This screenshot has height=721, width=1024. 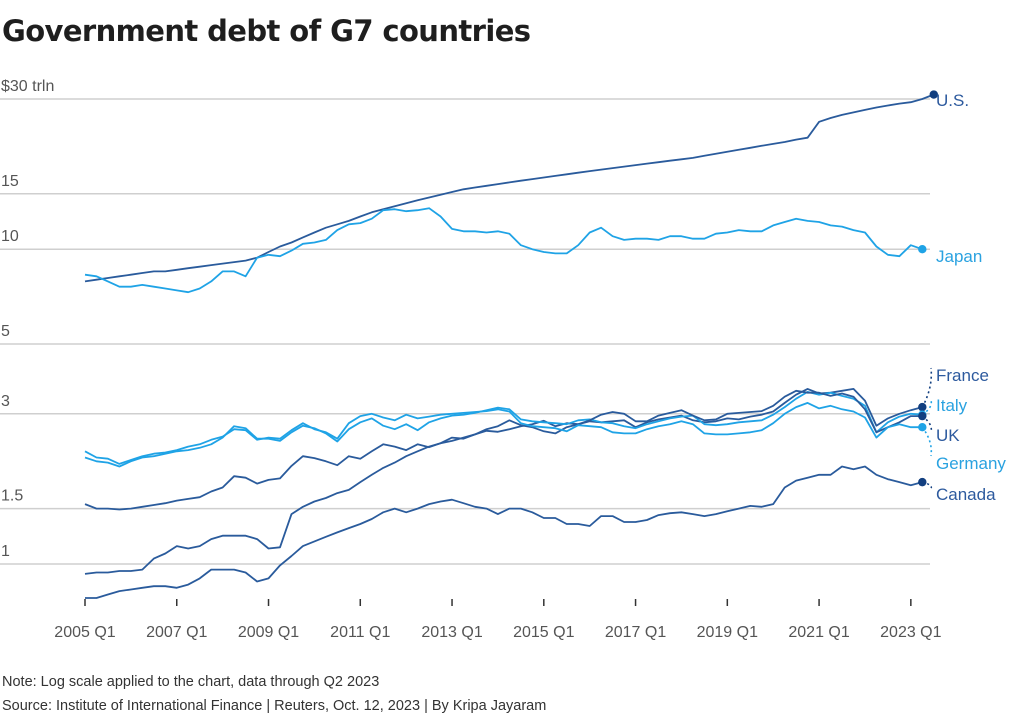 What do you see at coordinates (927, 387) in the screenshot?
I see `leader-line-france` at bounding box center [927, 387].